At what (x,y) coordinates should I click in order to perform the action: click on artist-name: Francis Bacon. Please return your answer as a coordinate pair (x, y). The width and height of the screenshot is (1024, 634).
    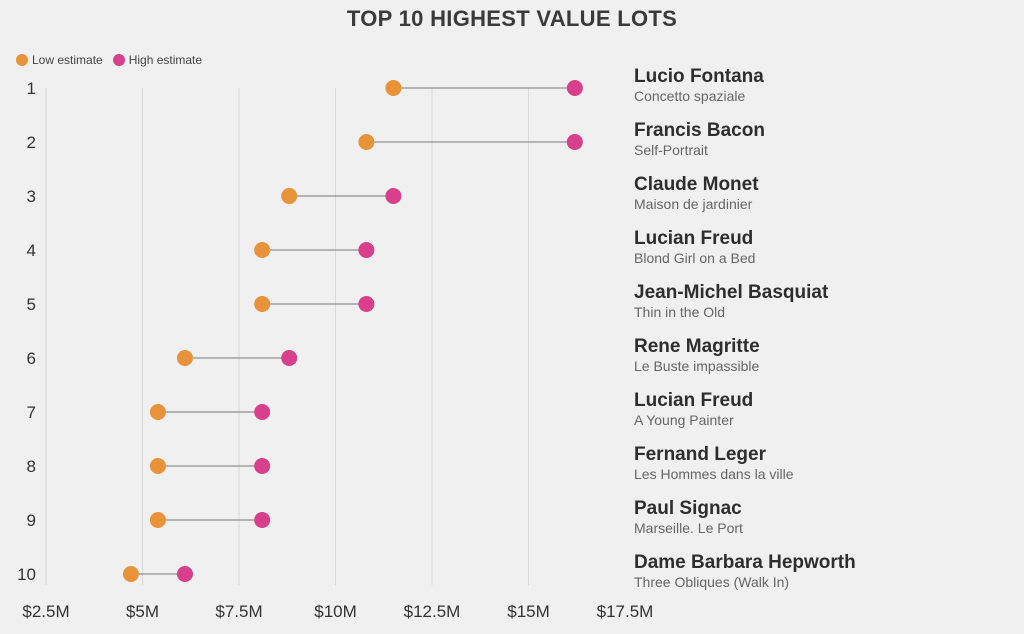
    Looking at the image, I should click on (699, 130).